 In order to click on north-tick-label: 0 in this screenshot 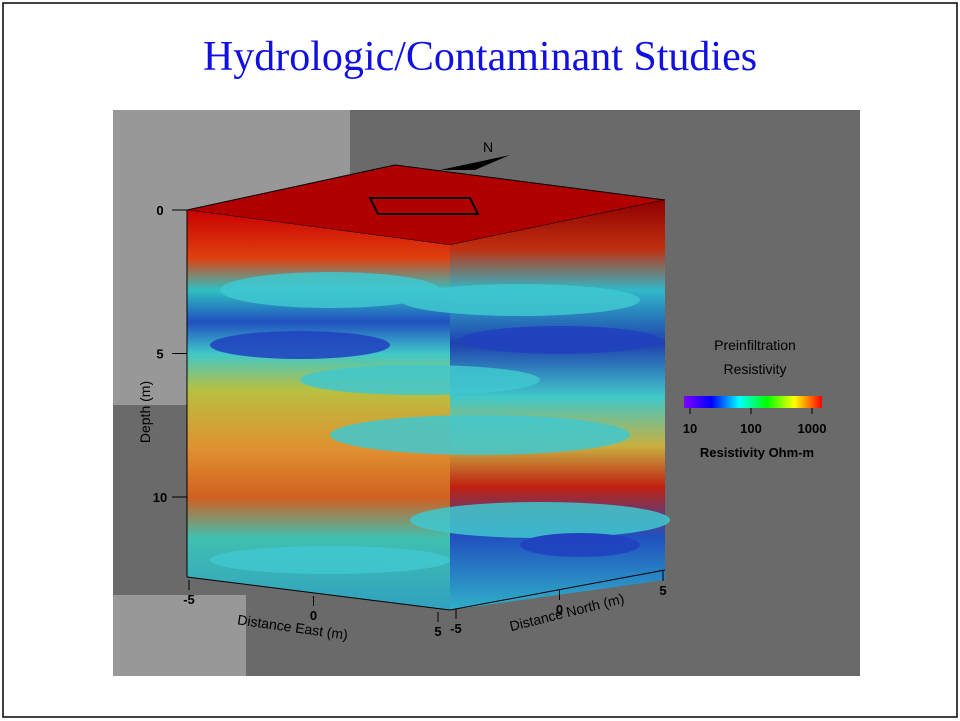, I will do `click(559, 609)`.